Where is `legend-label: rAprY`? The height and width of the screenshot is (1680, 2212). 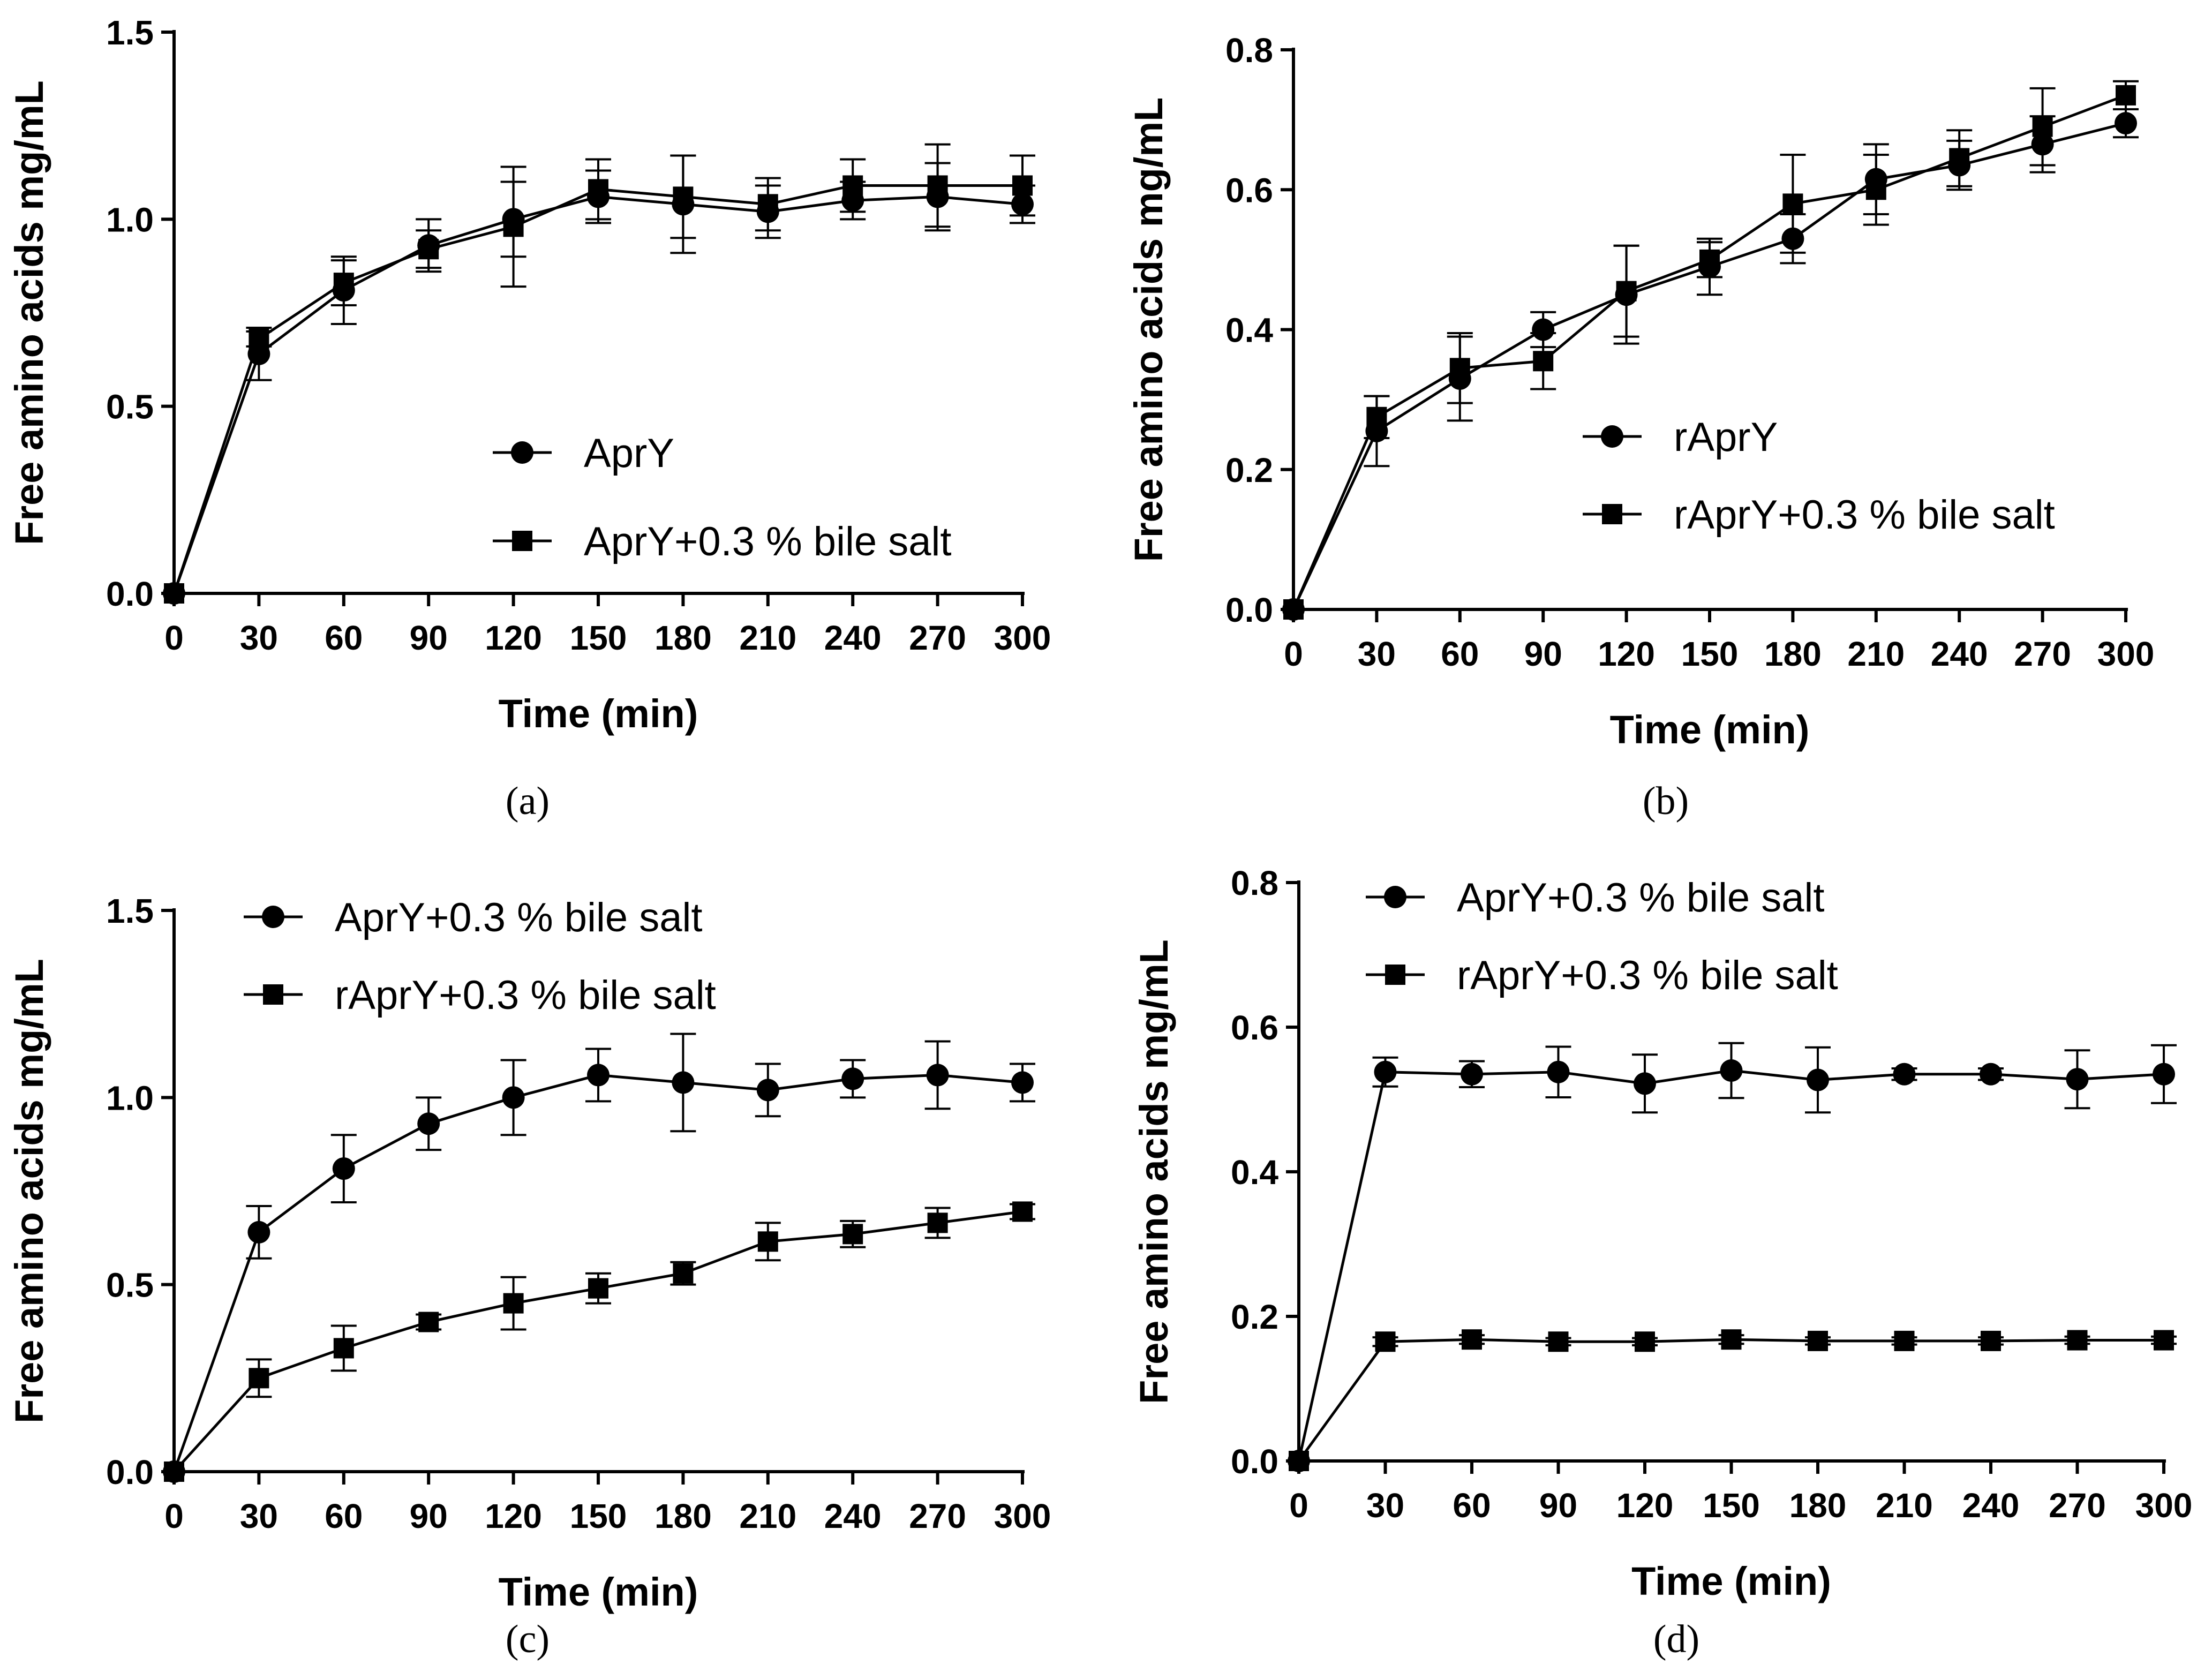 legend-label: rAprY is located at coordinates (1726, 438).